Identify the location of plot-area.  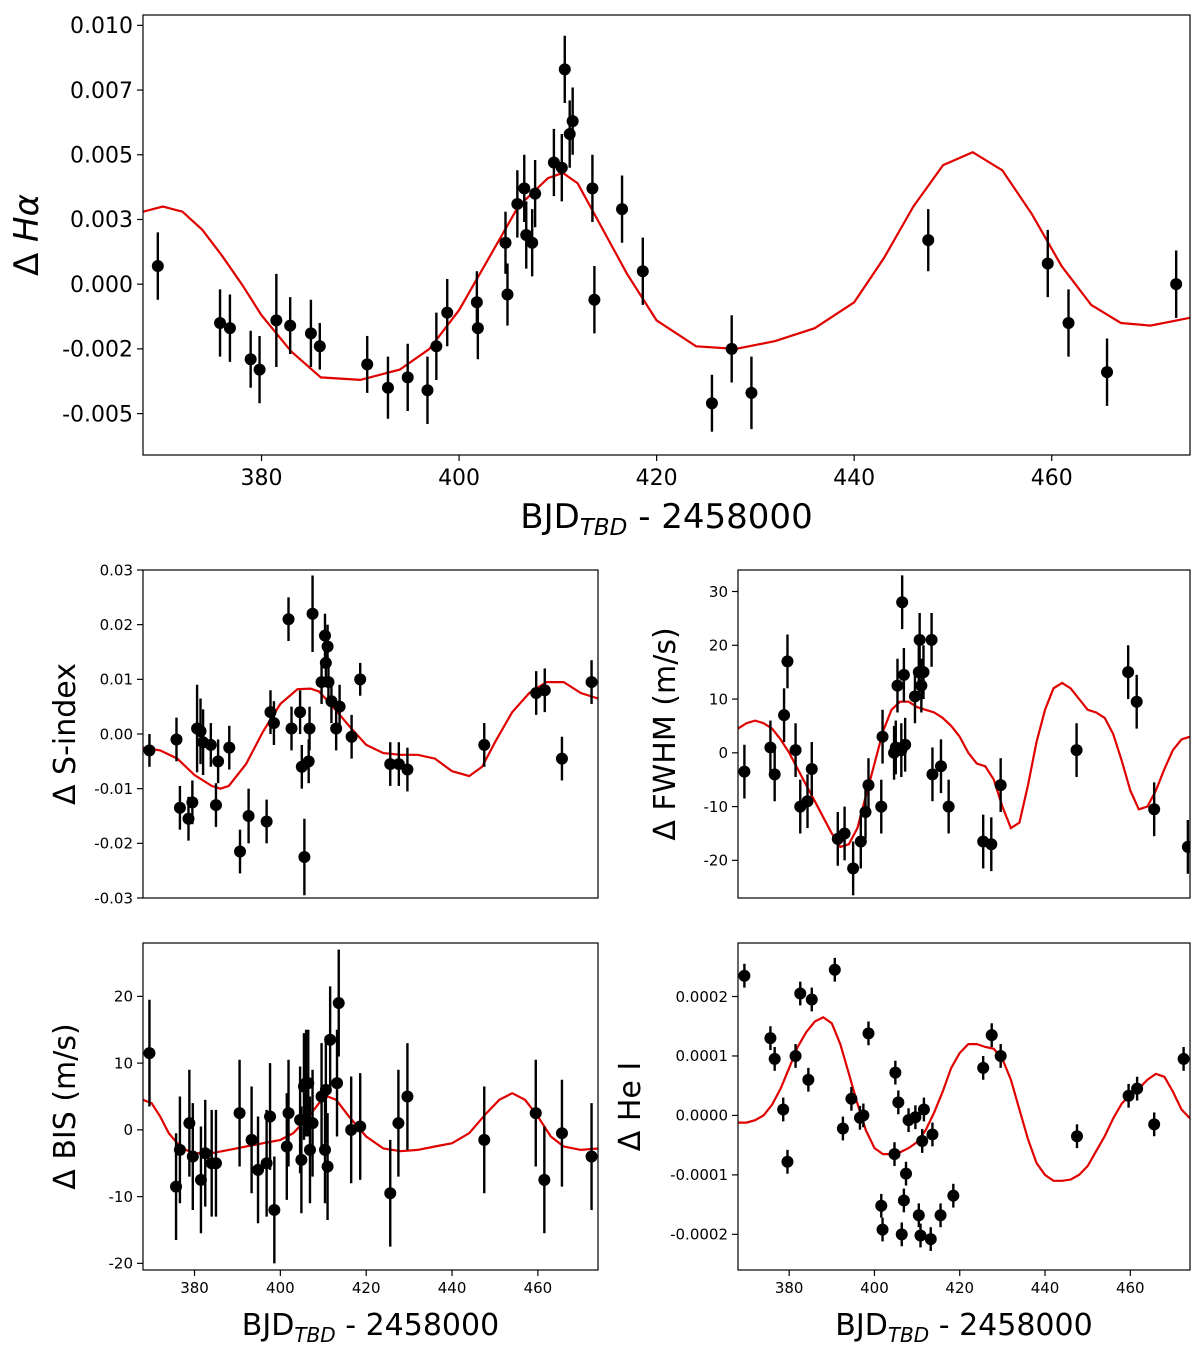
(370, 1106).